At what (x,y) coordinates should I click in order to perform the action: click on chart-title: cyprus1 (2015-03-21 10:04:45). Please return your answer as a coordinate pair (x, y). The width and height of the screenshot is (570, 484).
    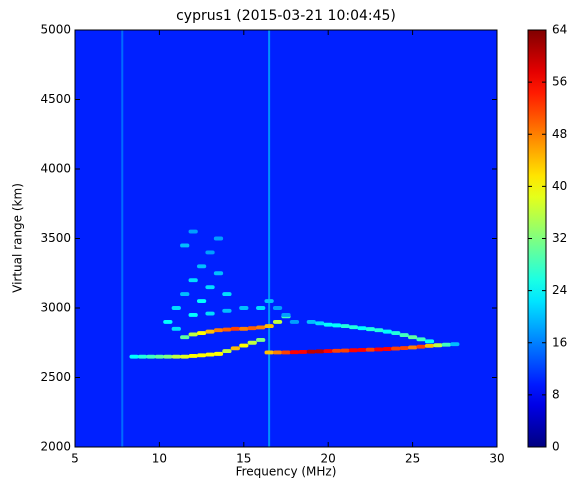
    Looking at the image, I should click on (286, 16).